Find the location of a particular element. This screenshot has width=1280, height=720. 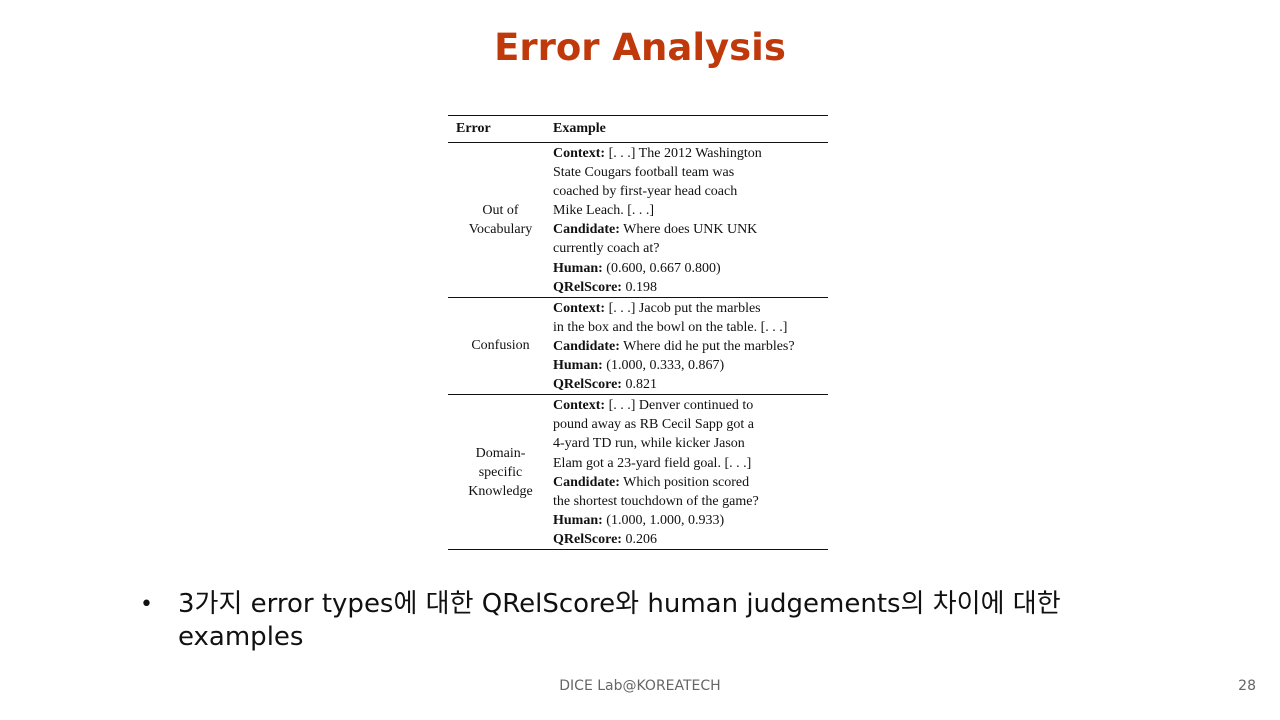

context-text: coached by first-year head coach is located at coordinates (645, 192).